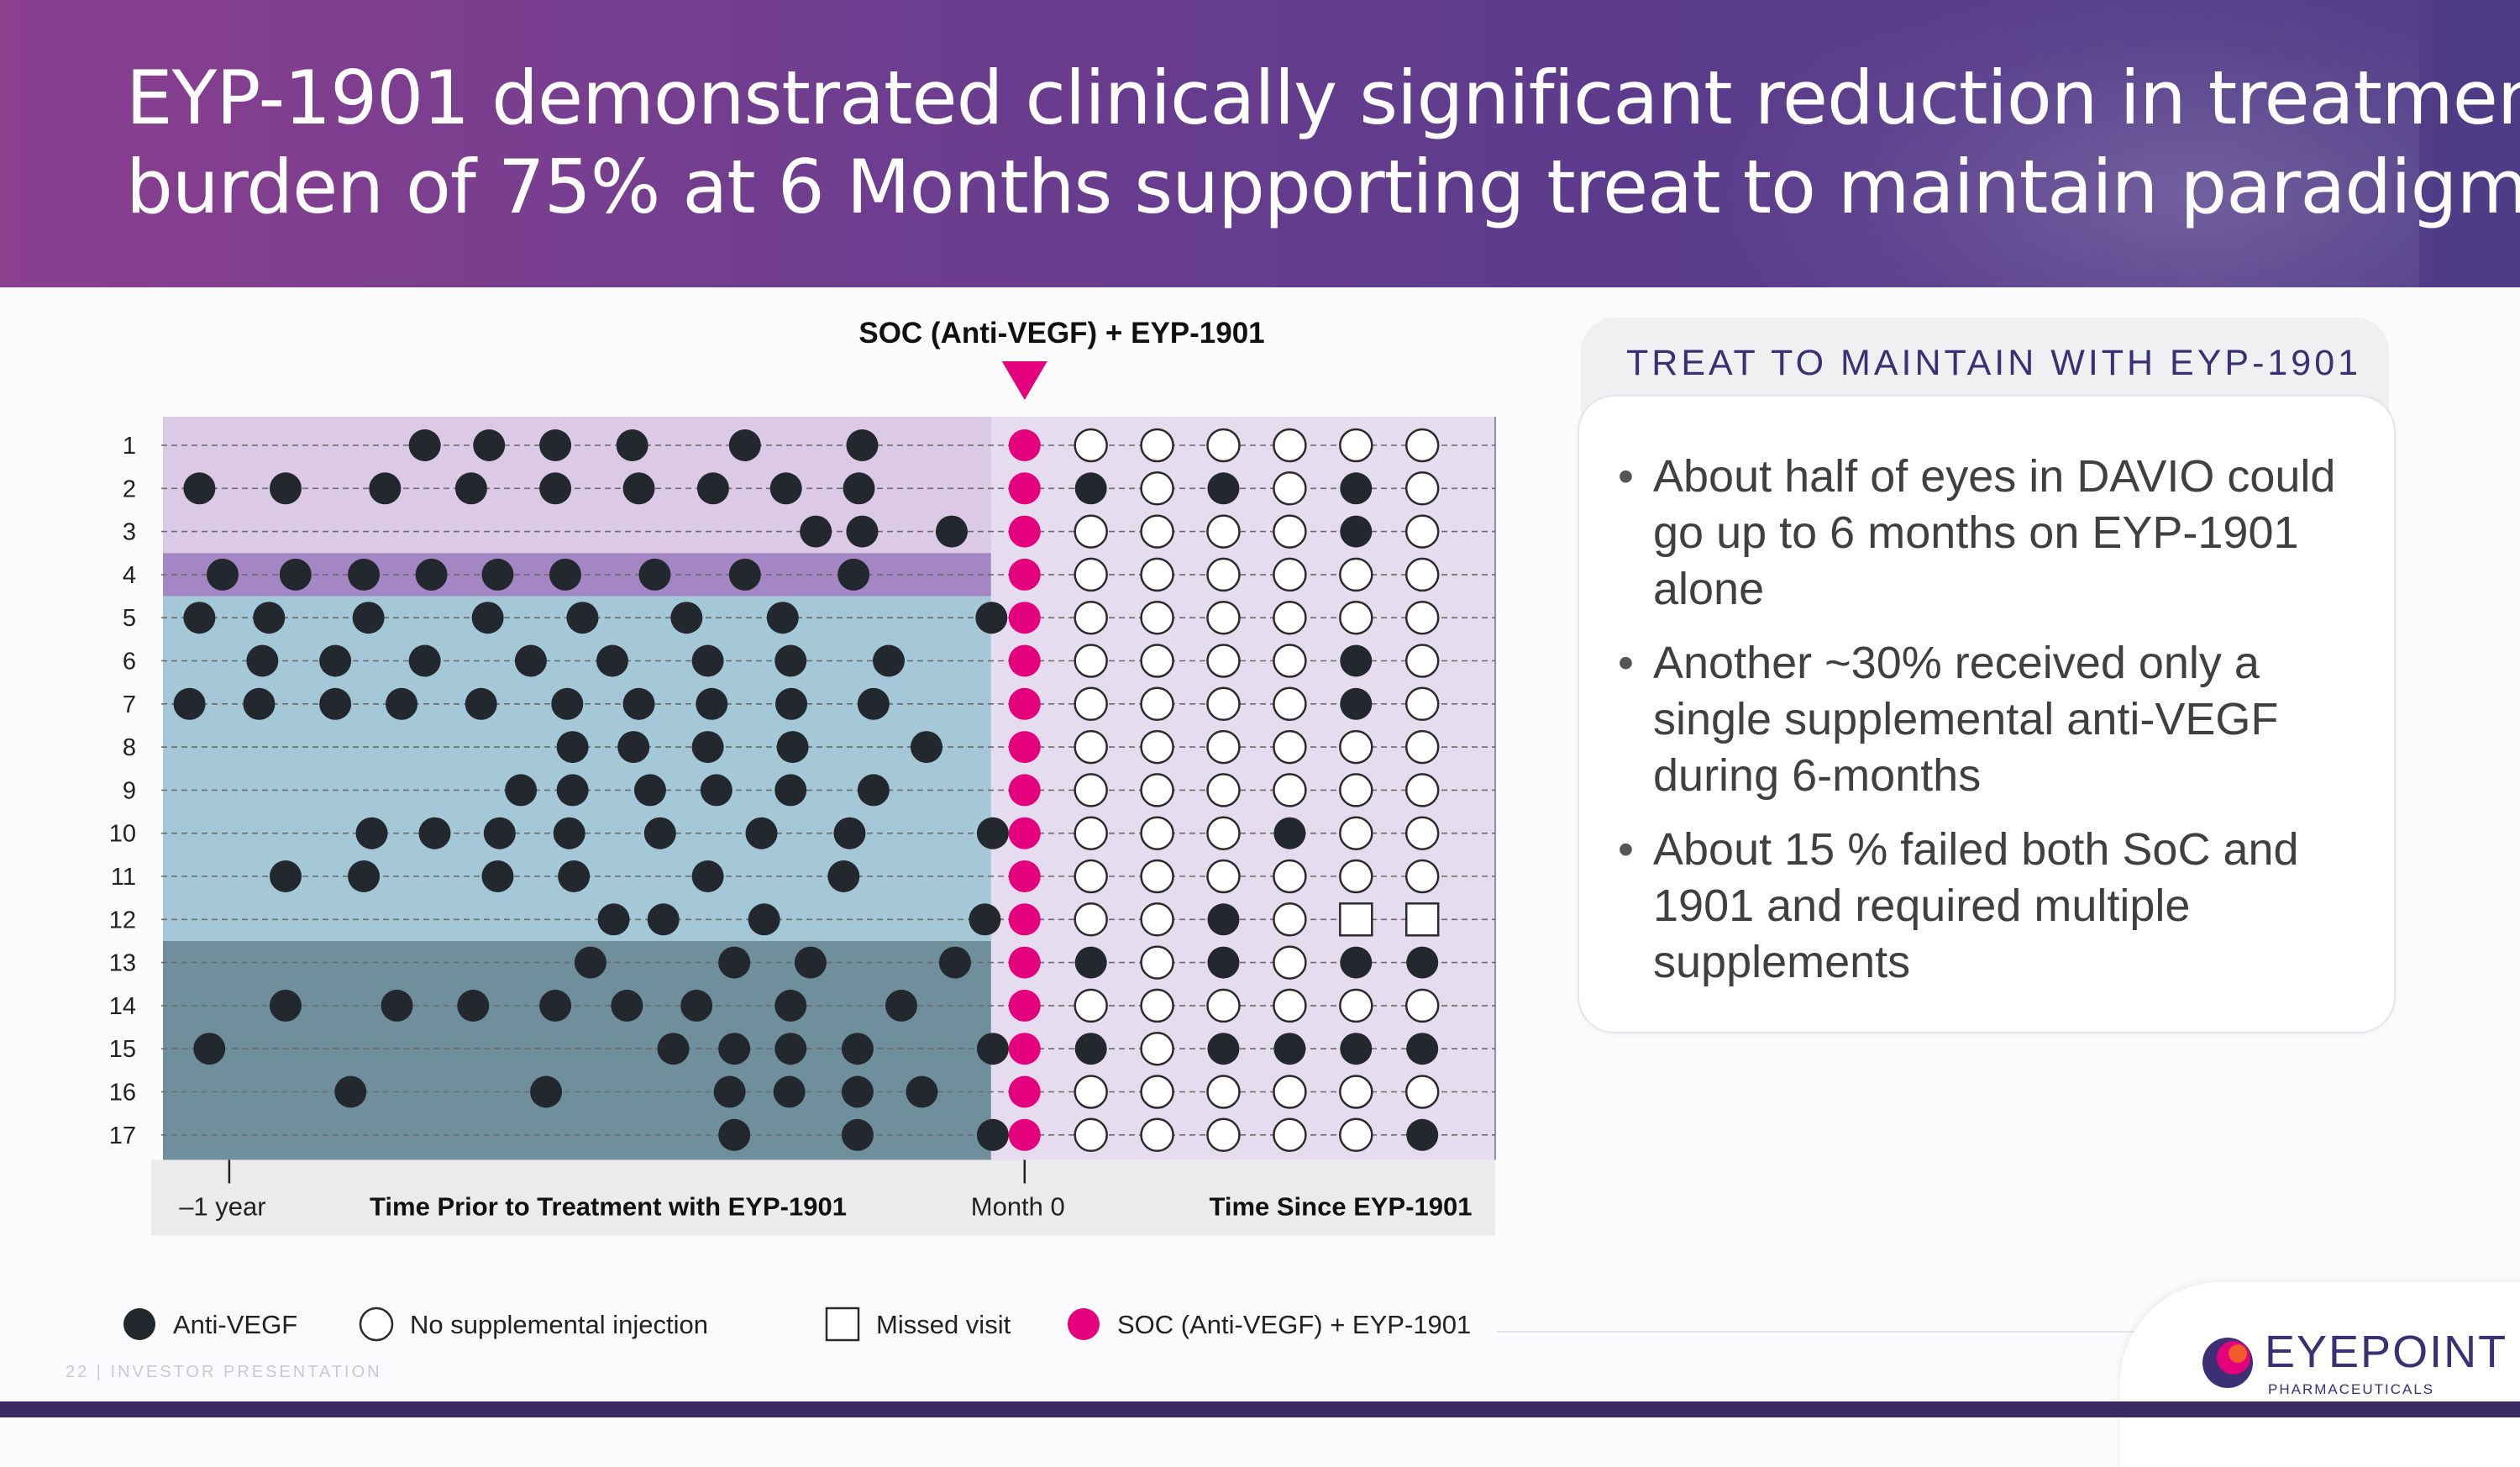 This screenshot has width=2520, height=1467. What do you see at coordinates (1340, 1206) in the screenshot?
I see `x-section-label: Time Since EYP-1901` at bounding box center [1340, 1206].